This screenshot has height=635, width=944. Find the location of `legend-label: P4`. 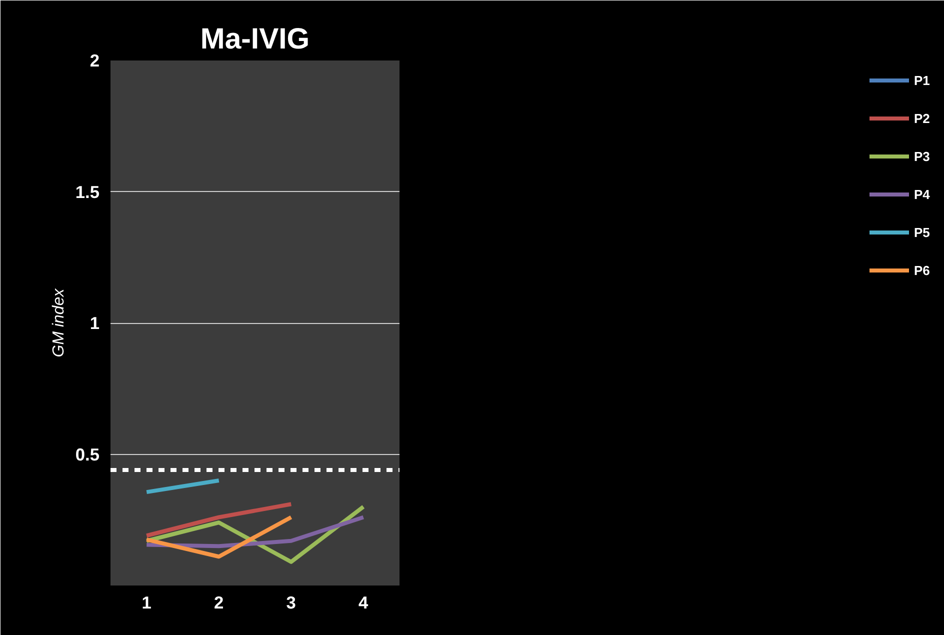

legend-label: P4 is located at coordinates (922, 194).